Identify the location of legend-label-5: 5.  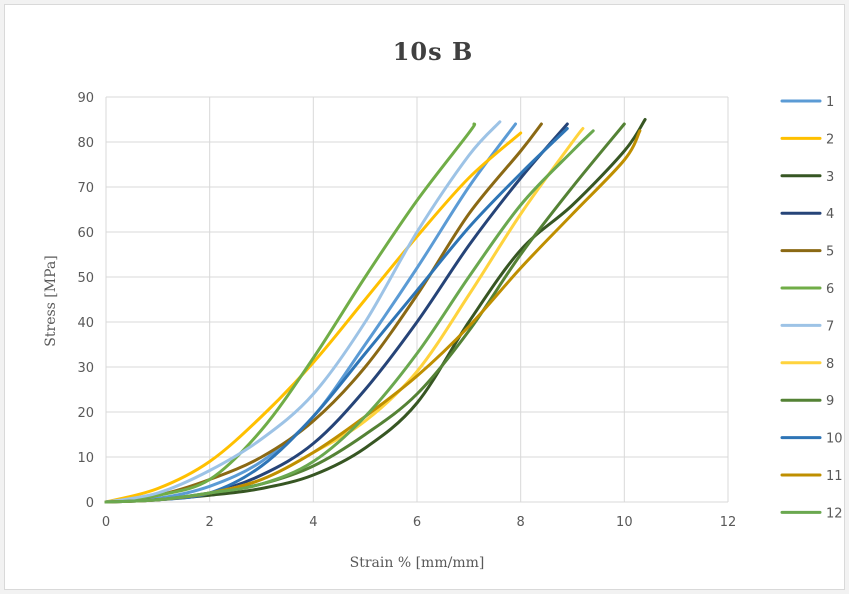
(830, 252).